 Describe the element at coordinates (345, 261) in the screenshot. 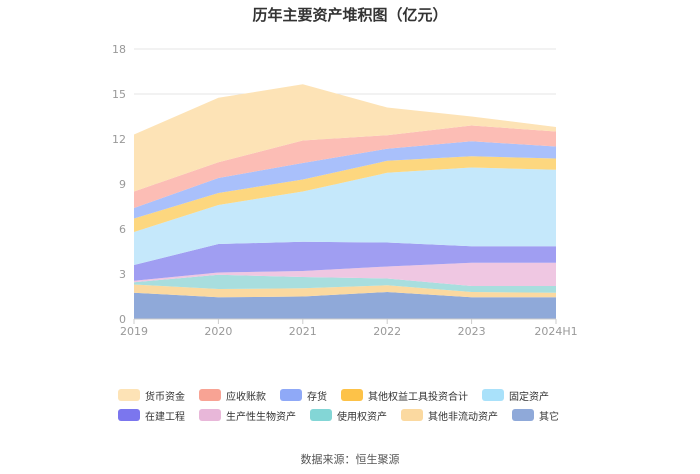

I see `area-在建工程` at that location.